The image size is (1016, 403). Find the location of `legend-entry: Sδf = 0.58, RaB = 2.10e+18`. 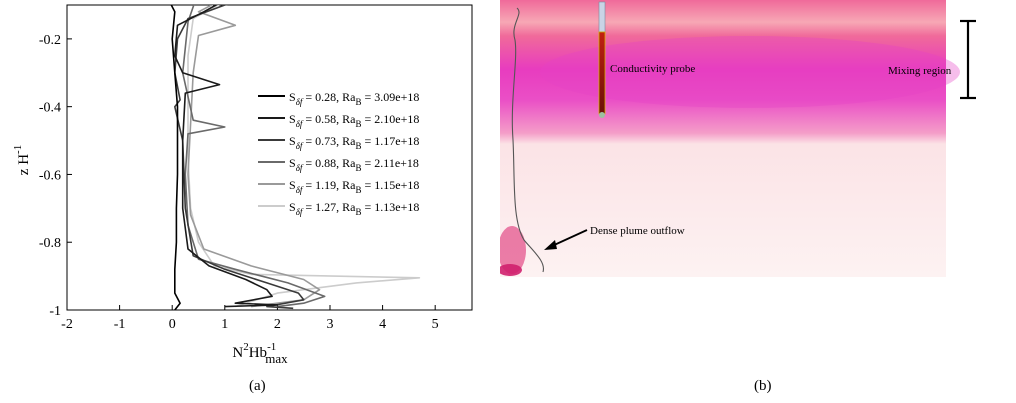

legend-entry: Sδf = 0.58, RaB = 2.10e+18 is located at coordinates (354, 120).